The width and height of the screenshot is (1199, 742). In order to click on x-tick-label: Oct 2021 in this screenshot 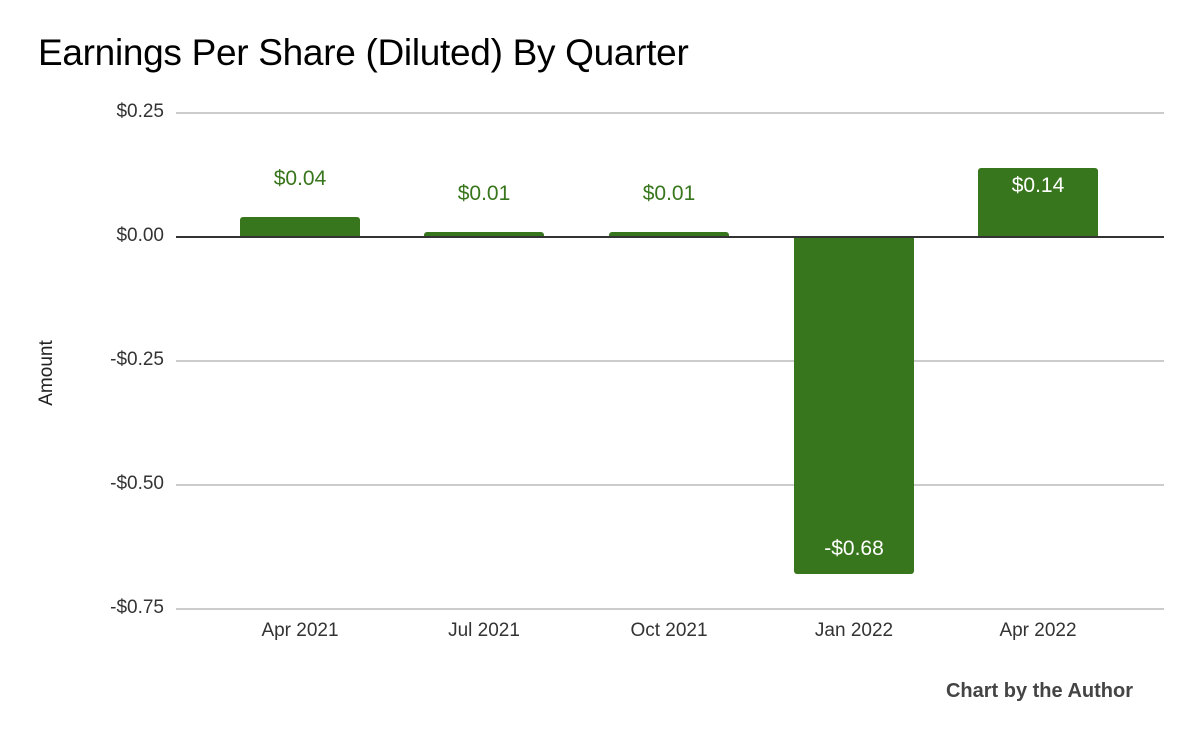, I will do `click(669, 630)`.